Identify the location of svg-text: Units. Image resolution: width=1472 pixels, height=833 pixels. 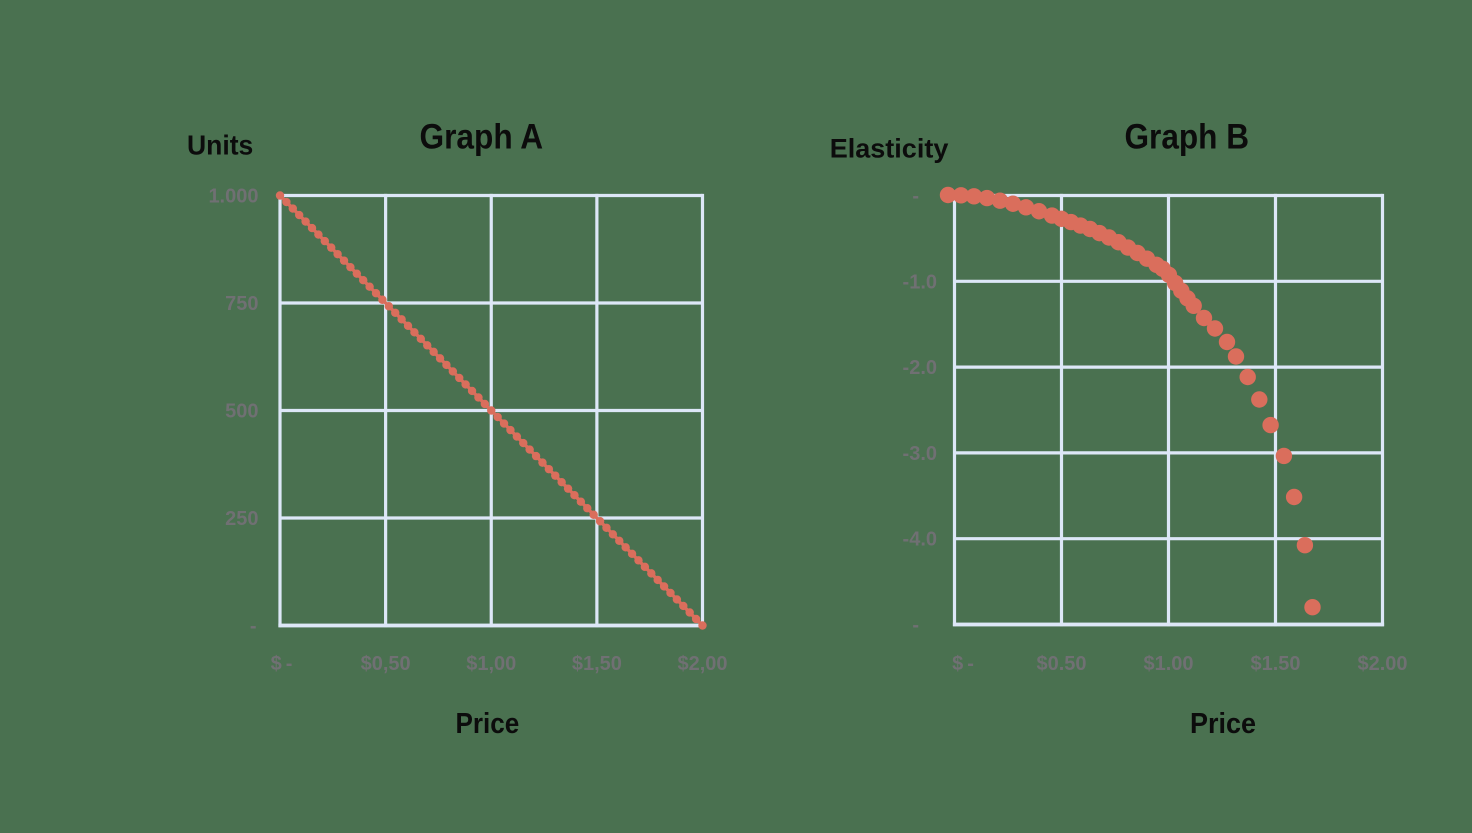
(220, 145).